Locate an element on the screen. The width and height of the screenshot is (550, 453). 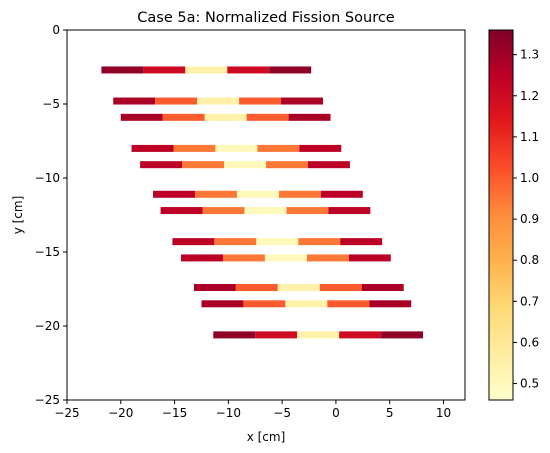
chart-title: Case 5a: Normalized Fission Source is located at coordinates (266, 18).